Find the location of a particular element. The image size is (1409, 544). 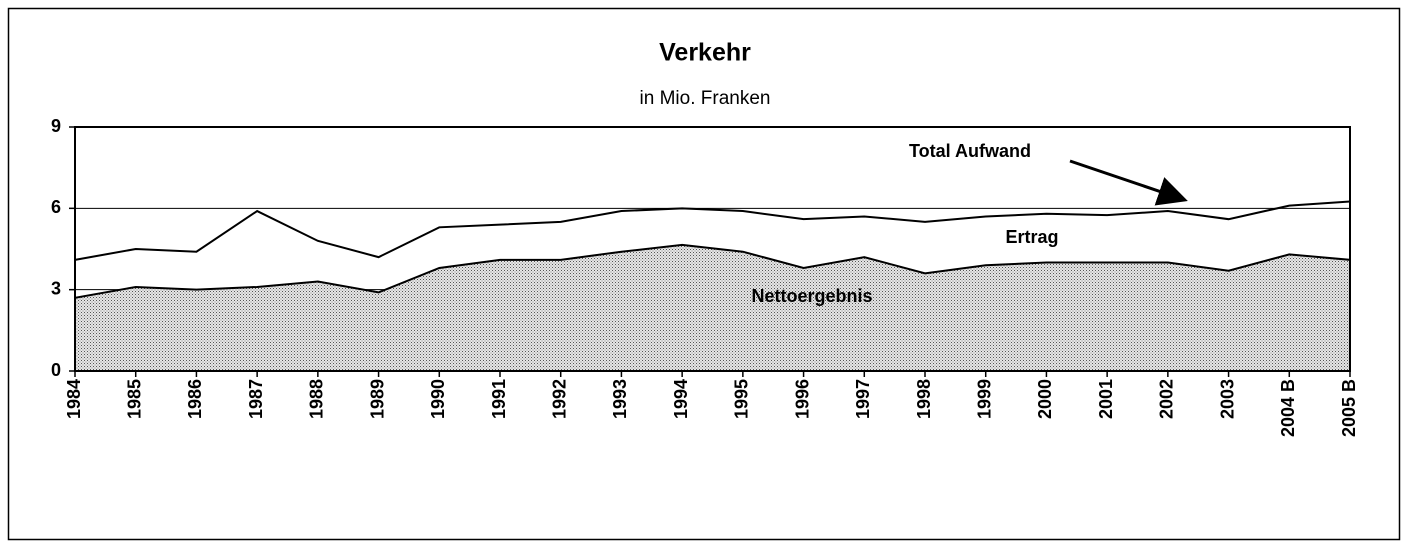

line is located at coordinates (712, 230).